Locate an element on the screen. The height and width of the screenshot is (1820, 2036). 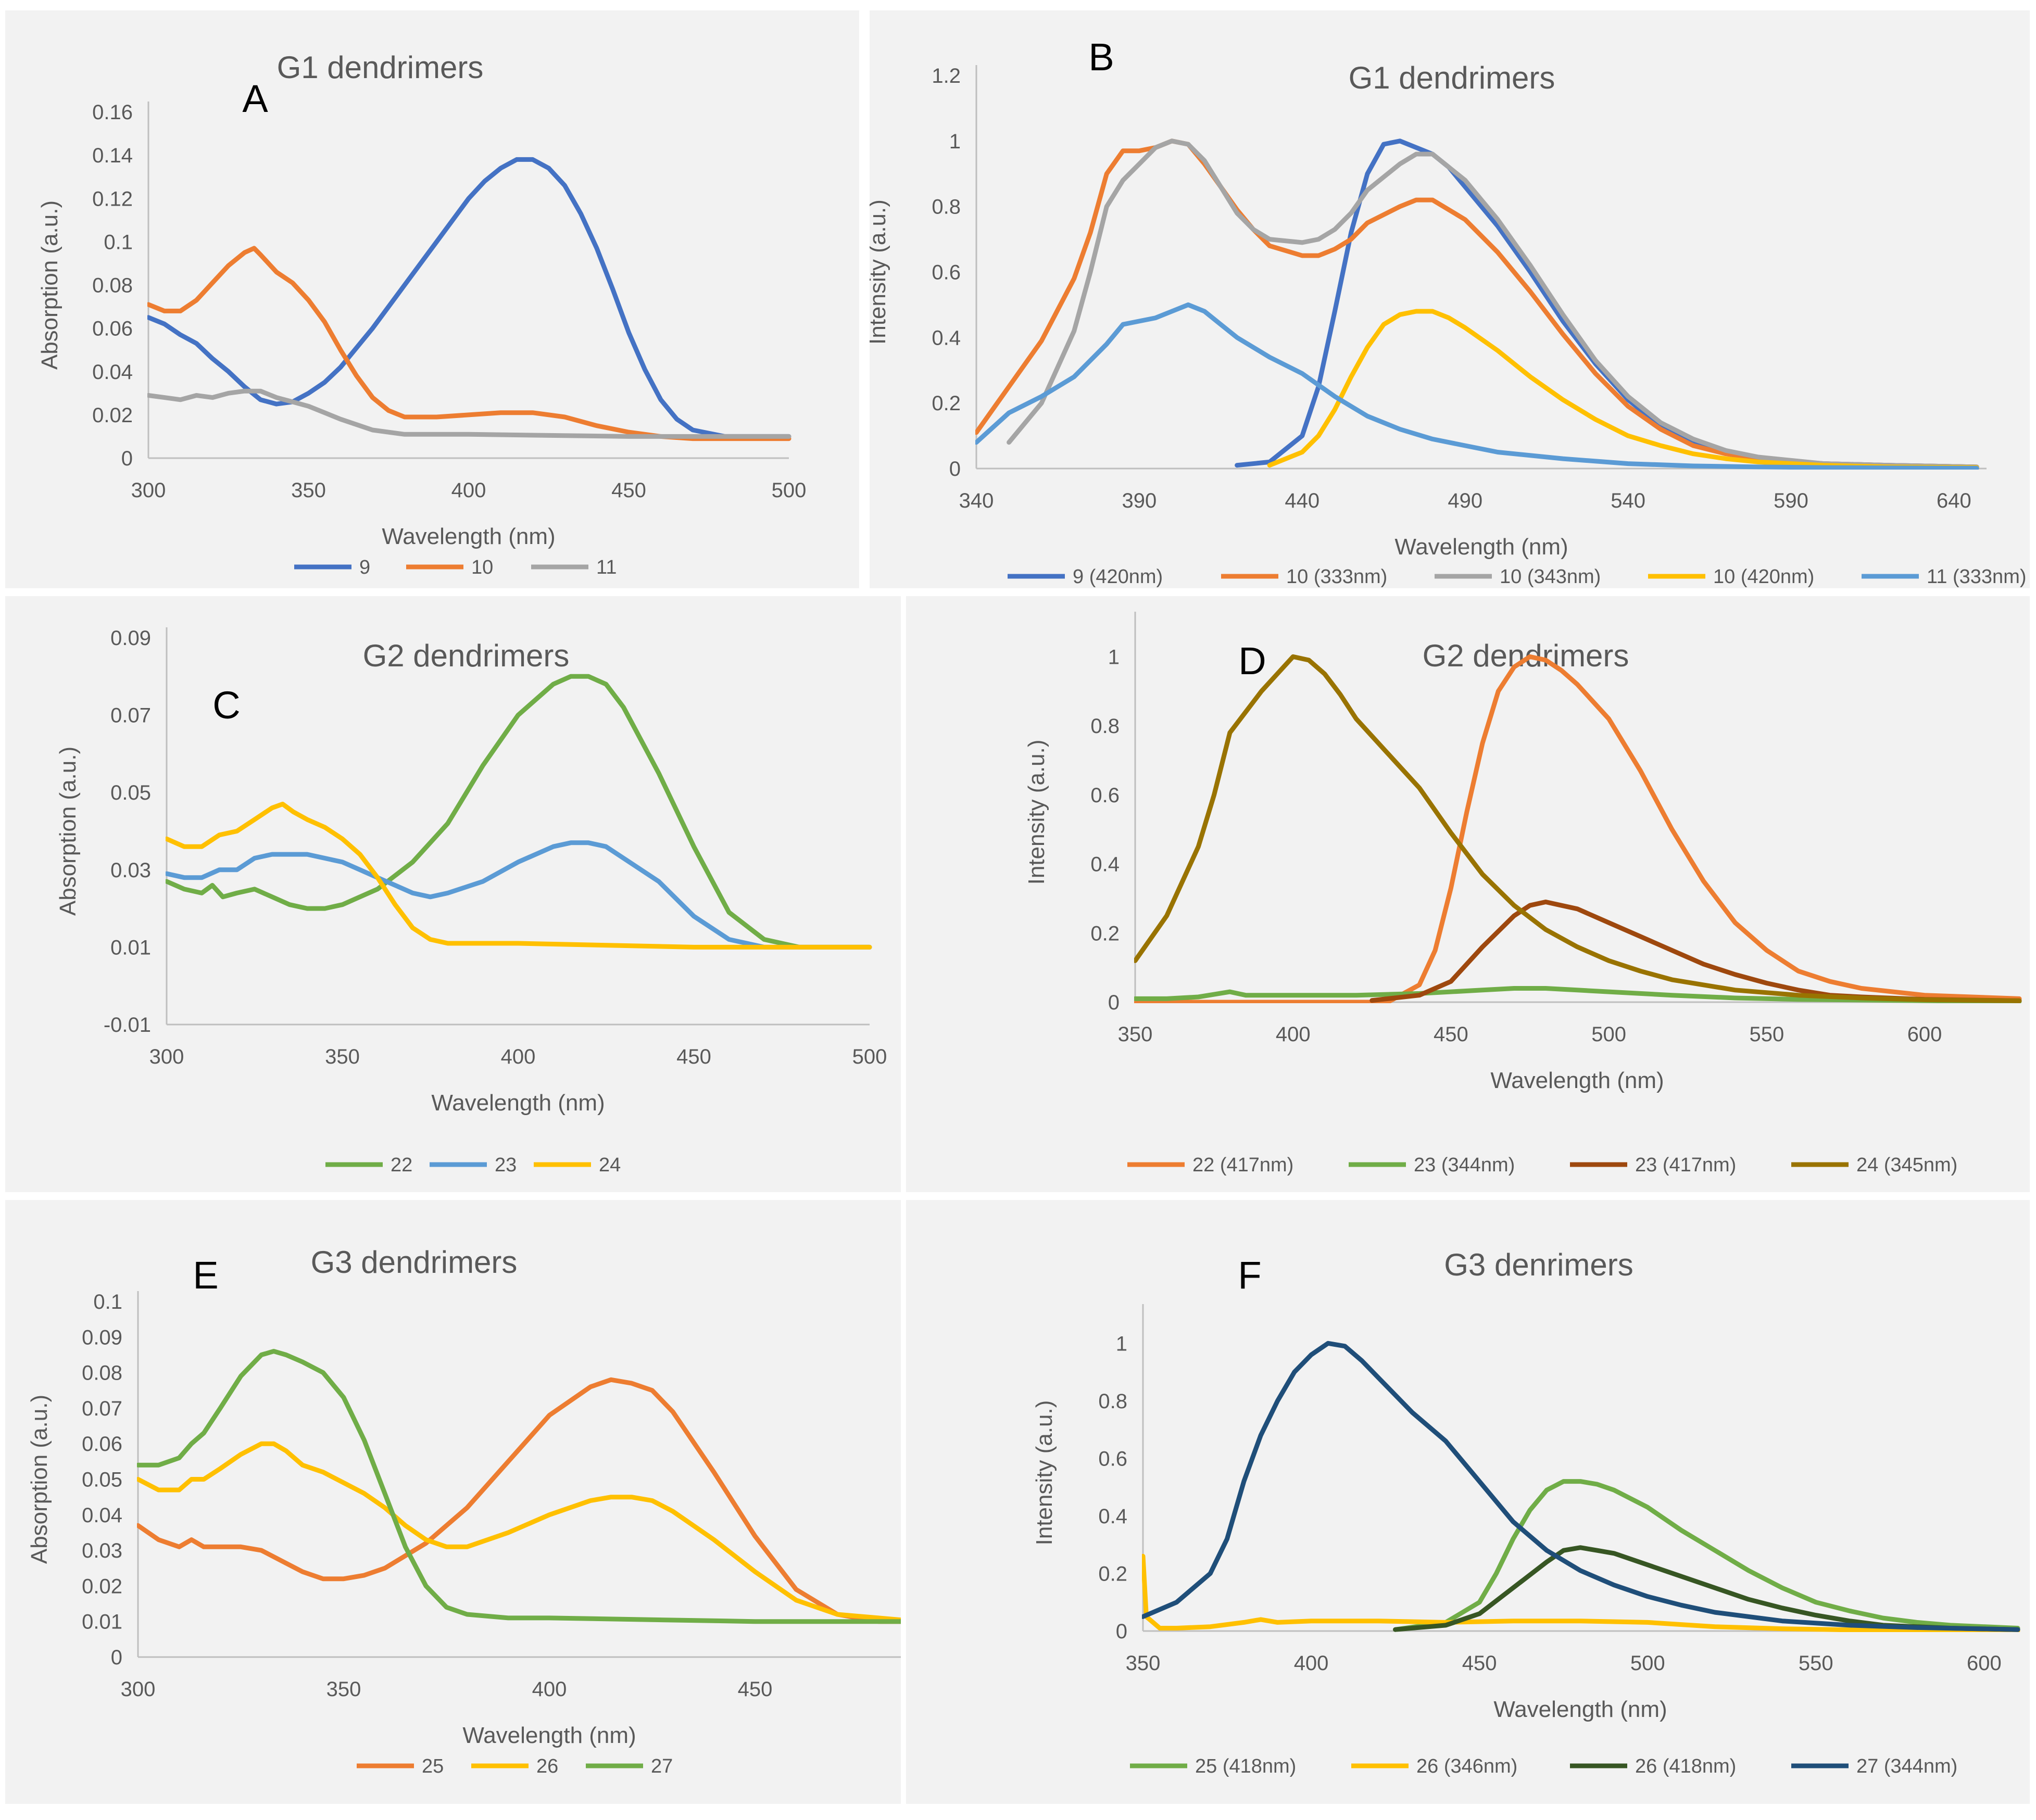
legend-label: 9 (420nm) is located at coordinates (1118, 577).